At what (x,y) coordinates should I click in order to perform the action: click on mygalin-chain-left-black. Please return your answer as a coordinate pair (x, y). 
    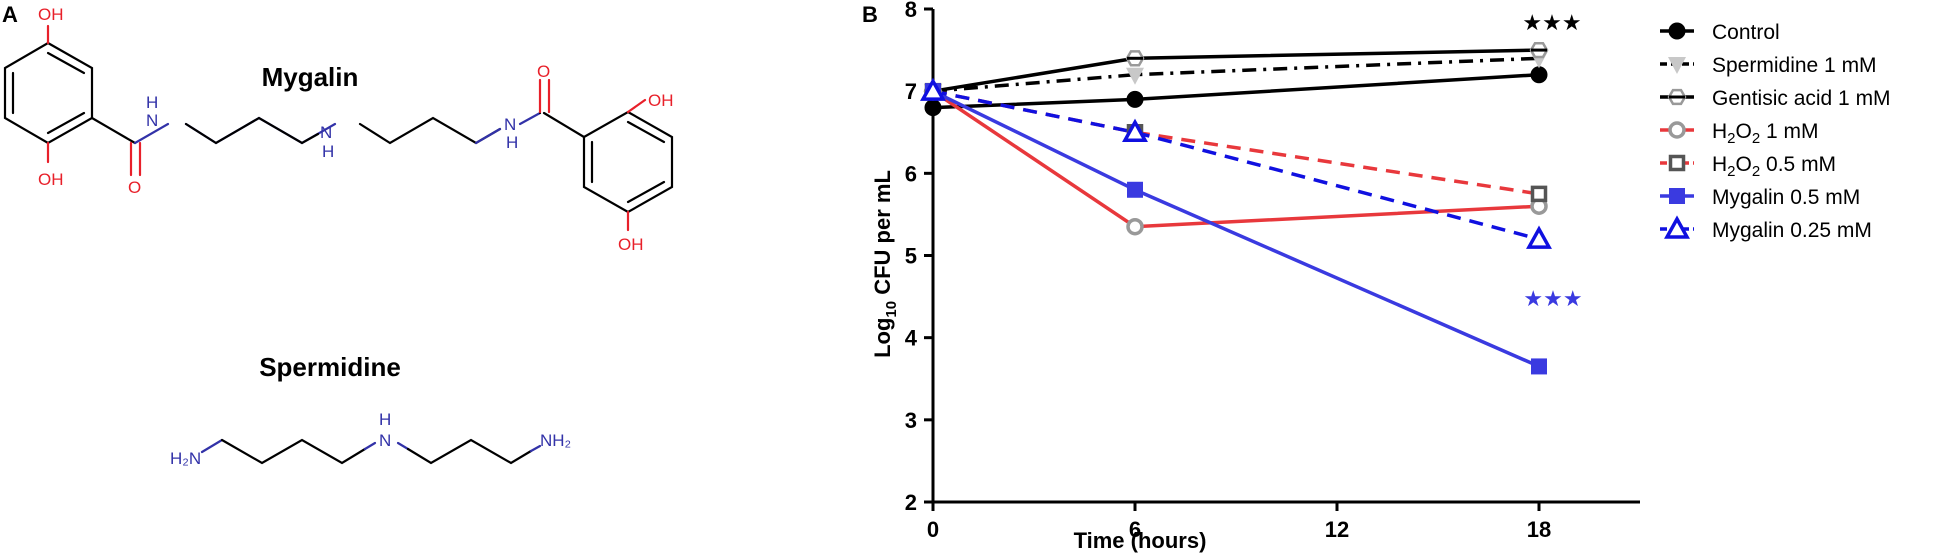
    Looking at the image, I should click on (252, 130).